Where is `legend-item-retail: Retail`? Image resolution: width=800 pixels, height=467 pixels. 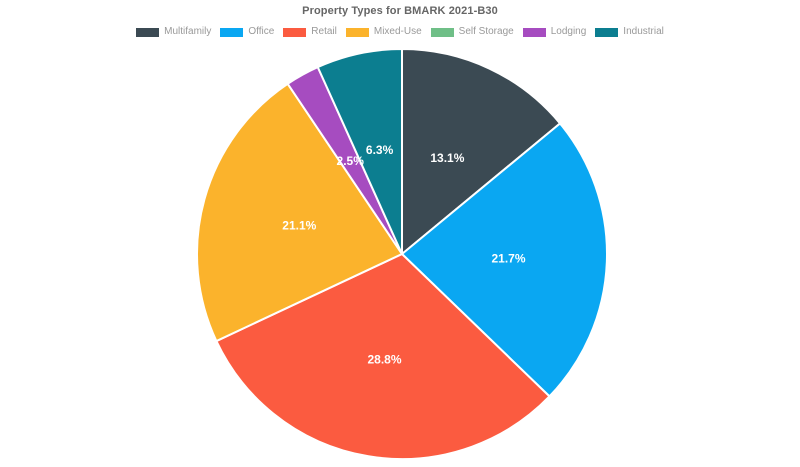
legend-item-retail: Retail is located at coordinates (310, 32).